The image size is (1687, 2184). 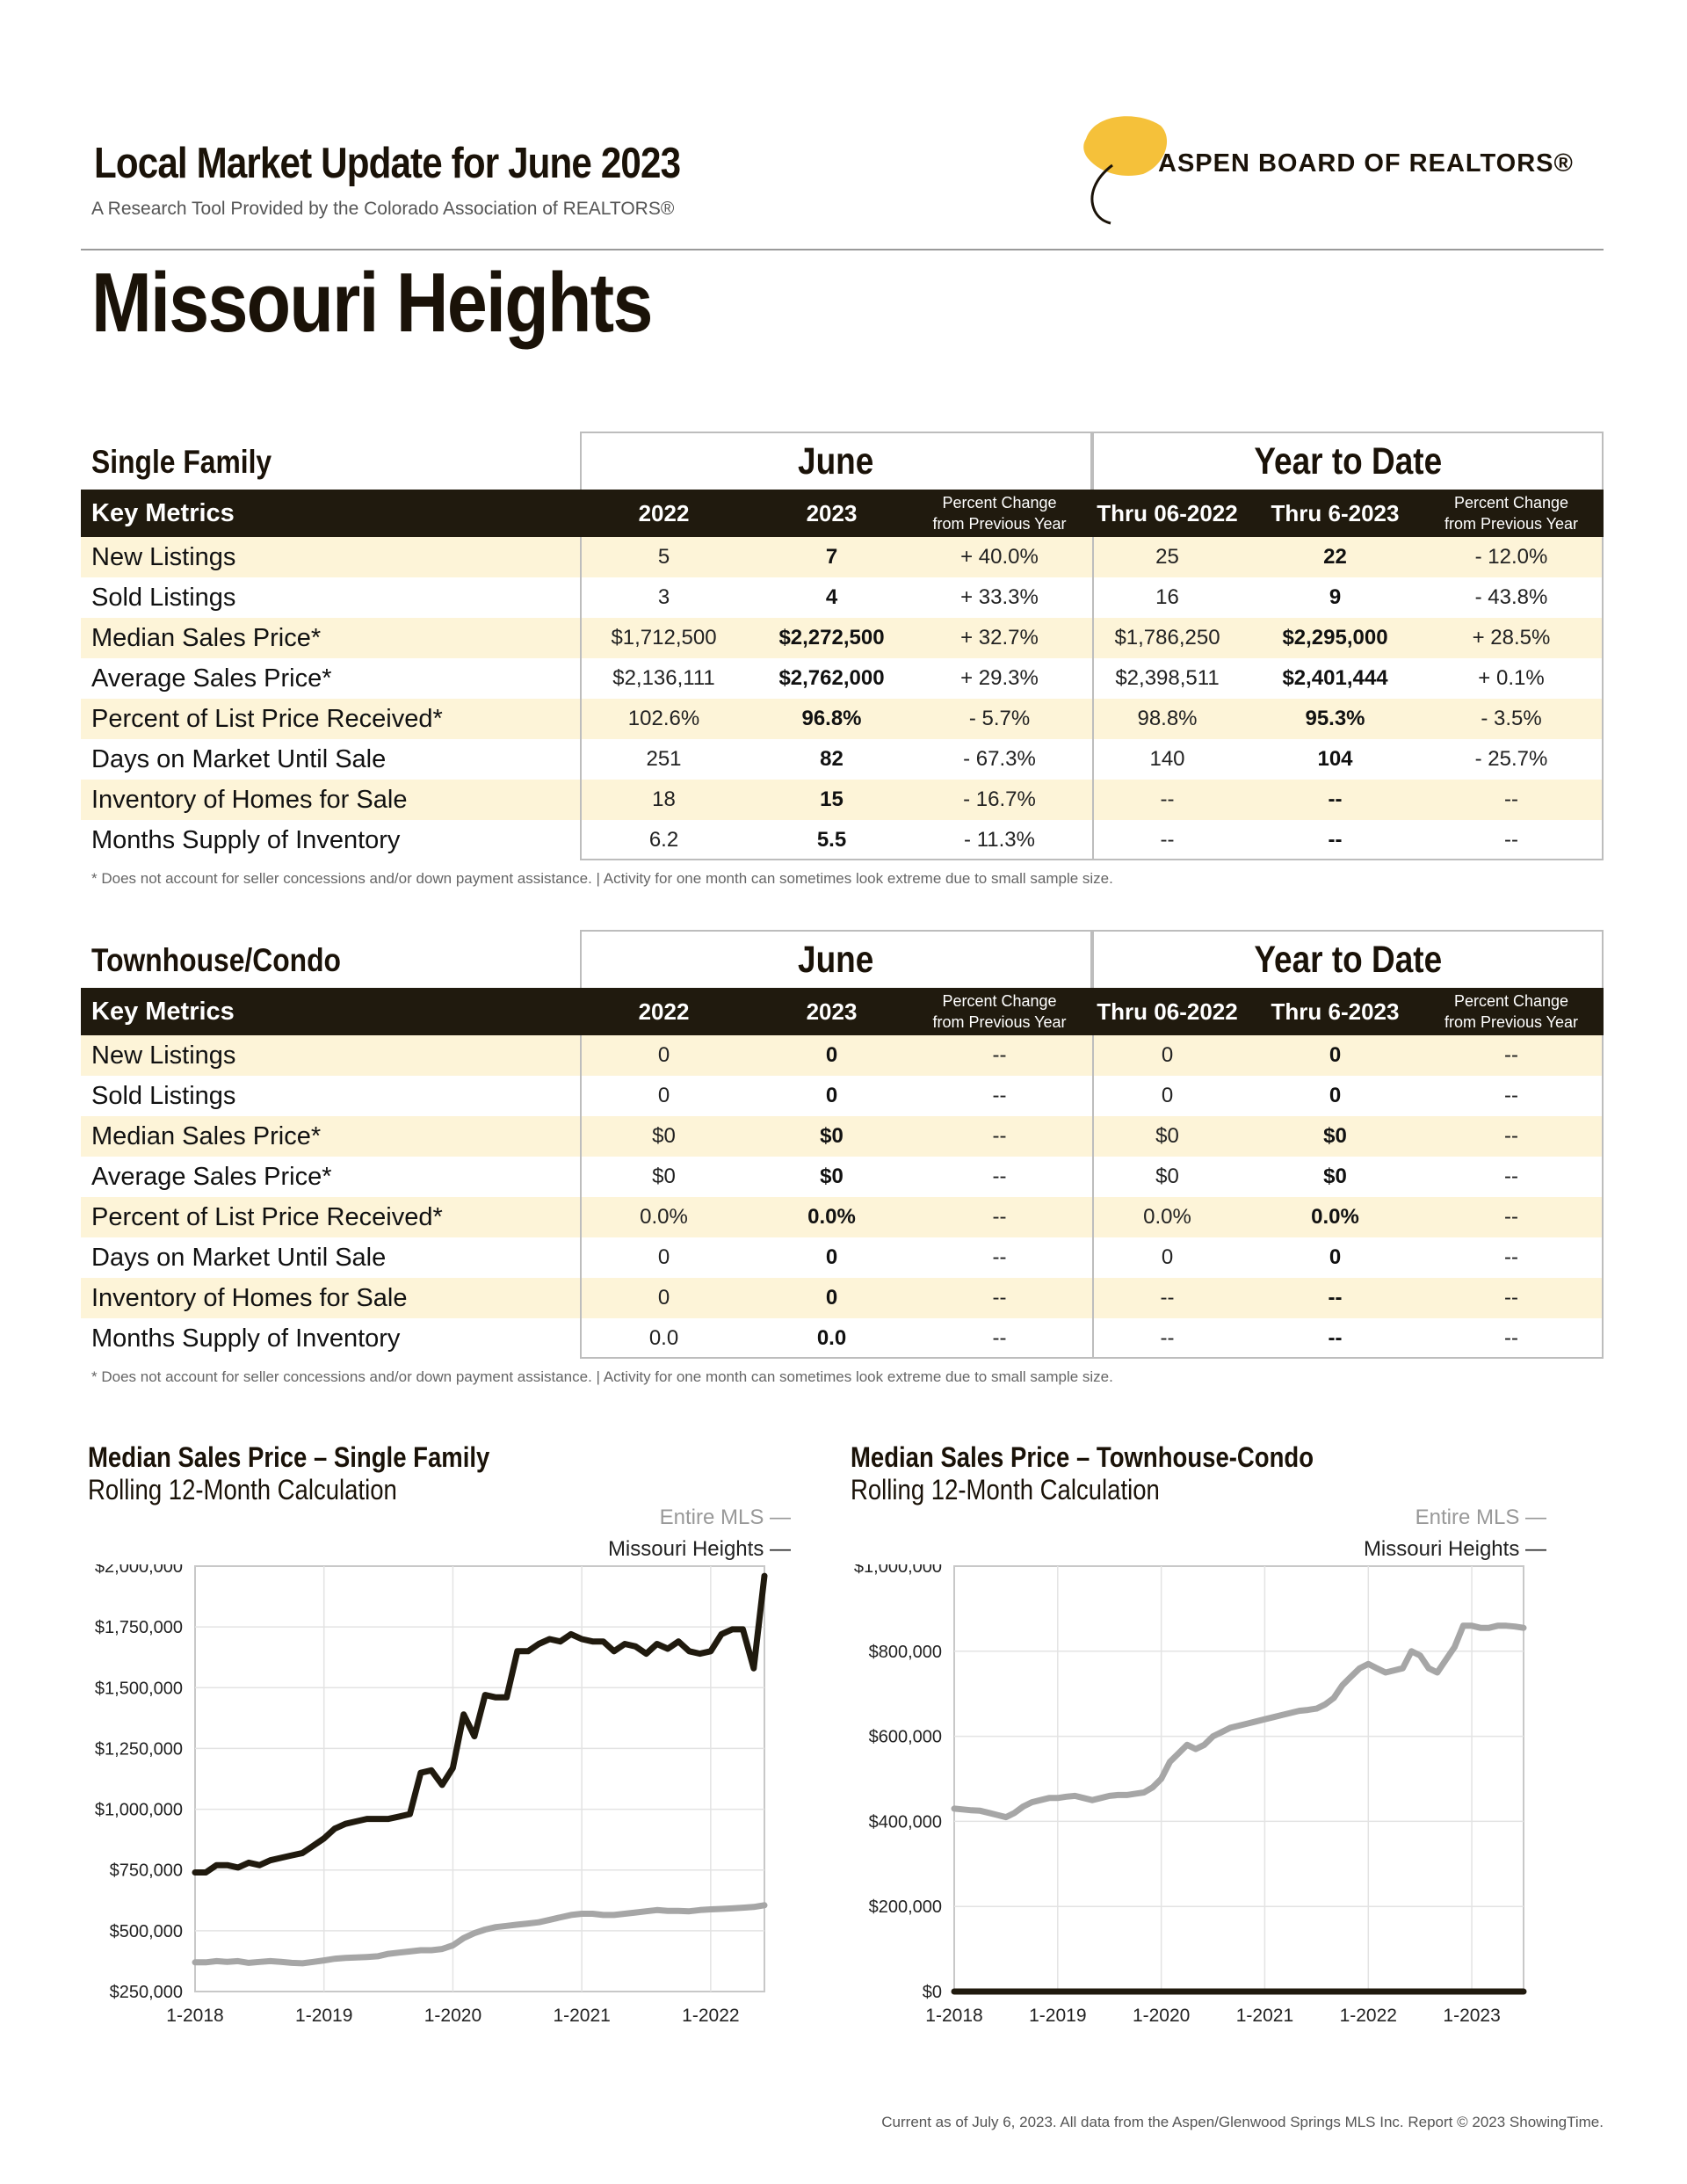 What do you see at coordinates (663, 840) in the screenshot?
I see `metric-value: 6.2` at bounding box center [663, 840].